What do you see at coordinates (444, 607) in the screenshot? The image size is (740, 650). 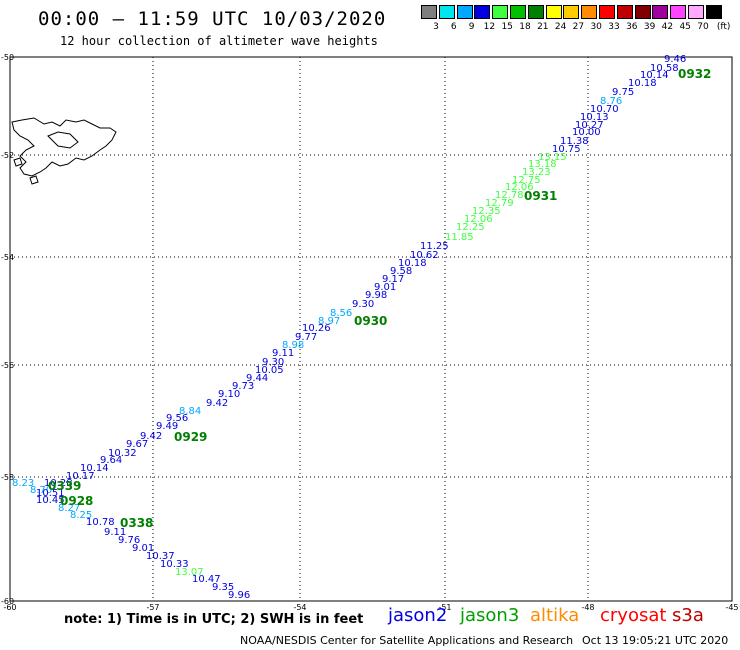 I see `lon-tick-label: -51` at bounding box center [444, 607].